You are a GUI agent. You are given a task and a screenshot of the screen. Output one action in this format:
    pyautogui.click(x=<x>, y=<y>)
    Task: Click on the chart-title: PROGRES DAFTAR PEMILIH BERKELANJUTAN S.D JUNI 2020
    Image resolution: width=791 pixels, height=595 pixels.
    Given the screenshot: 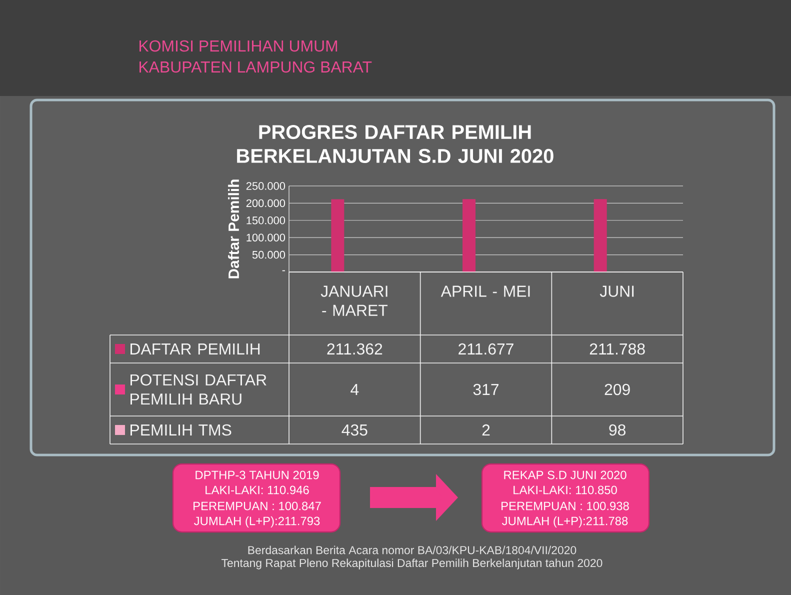 What is the action you would take?
    pyautogui.click(x=395, y=143)
    